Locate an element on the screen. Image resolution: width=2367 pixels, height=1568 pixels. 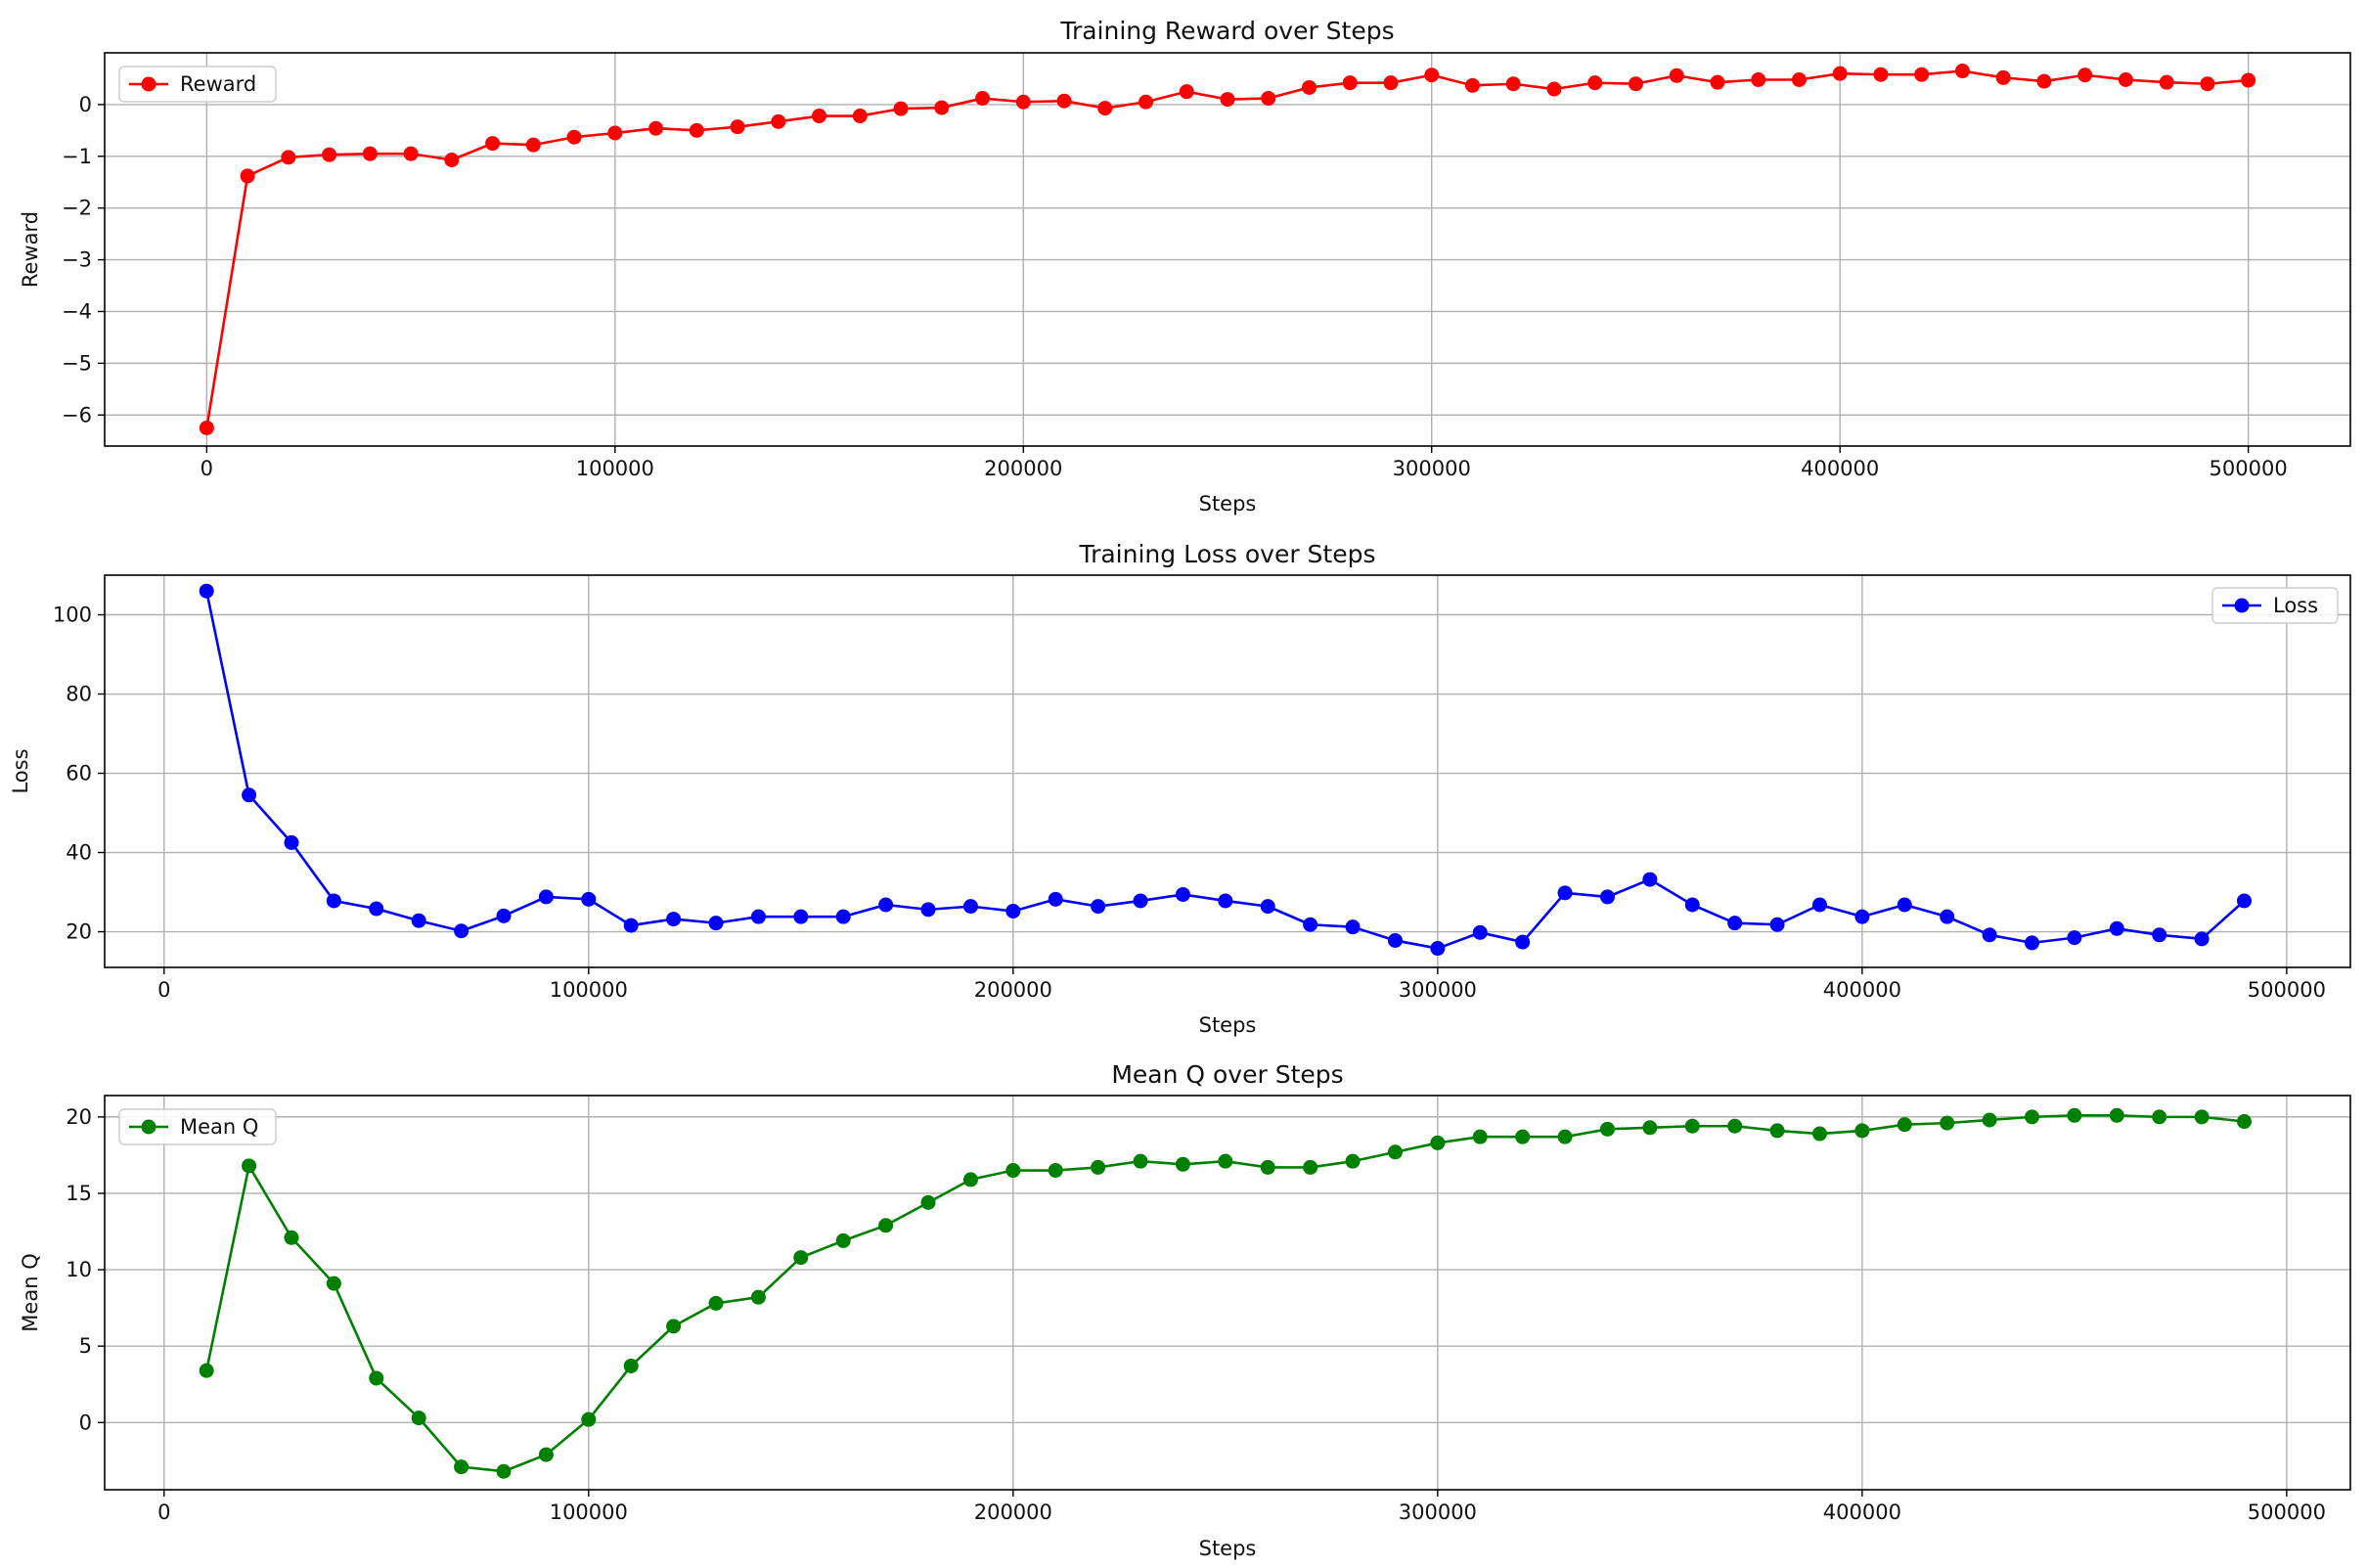
y-axis-label: Loss is located at coordinates (20, 770).